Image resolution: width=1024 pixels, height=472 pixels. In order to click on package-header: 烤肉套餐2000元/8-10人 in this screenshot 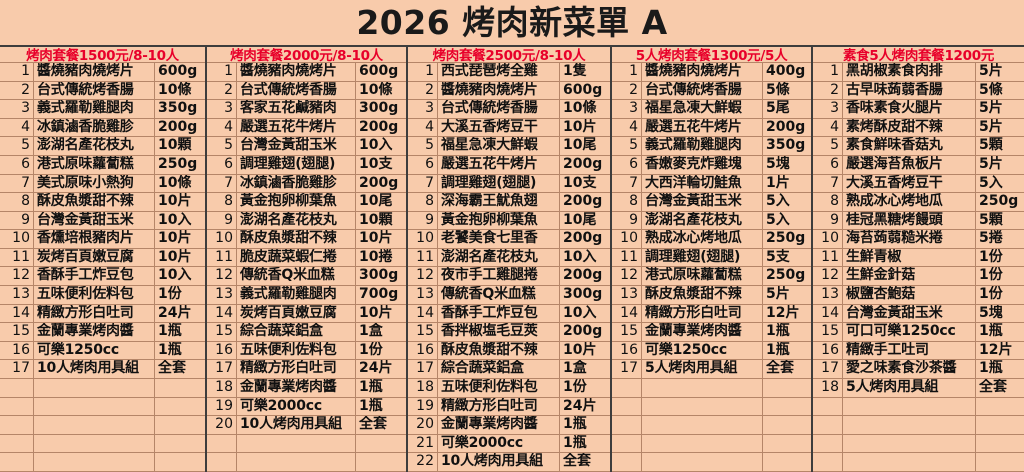, I will do `click(306, 55)`.